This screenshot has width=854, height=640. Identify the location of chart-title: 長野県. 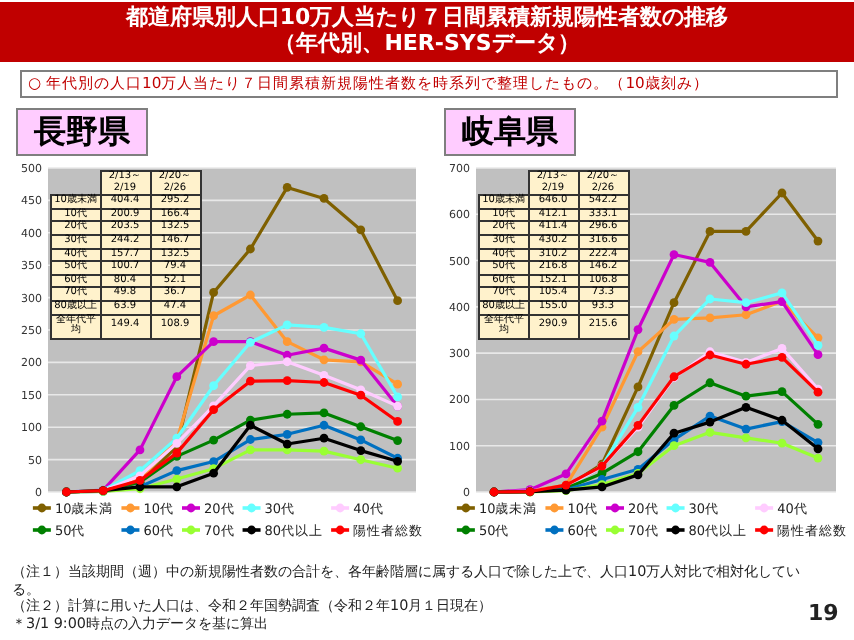
(82, 132).